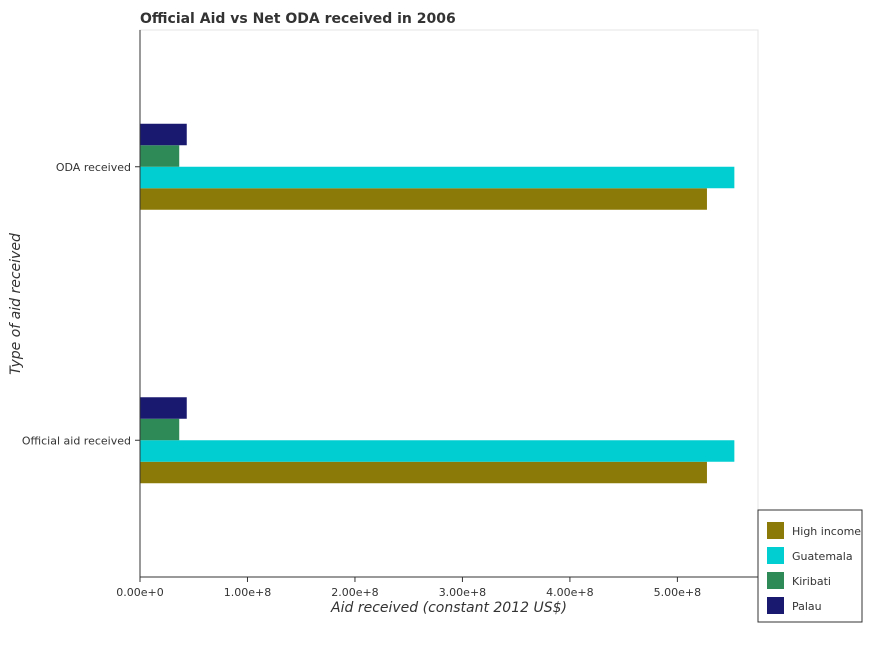 This screenshot has height=650, width=870. Describe the element at coordinates (810, 566) in the screenshot. I see `legend: High income Guatemala Kiribati Palau` at that location.